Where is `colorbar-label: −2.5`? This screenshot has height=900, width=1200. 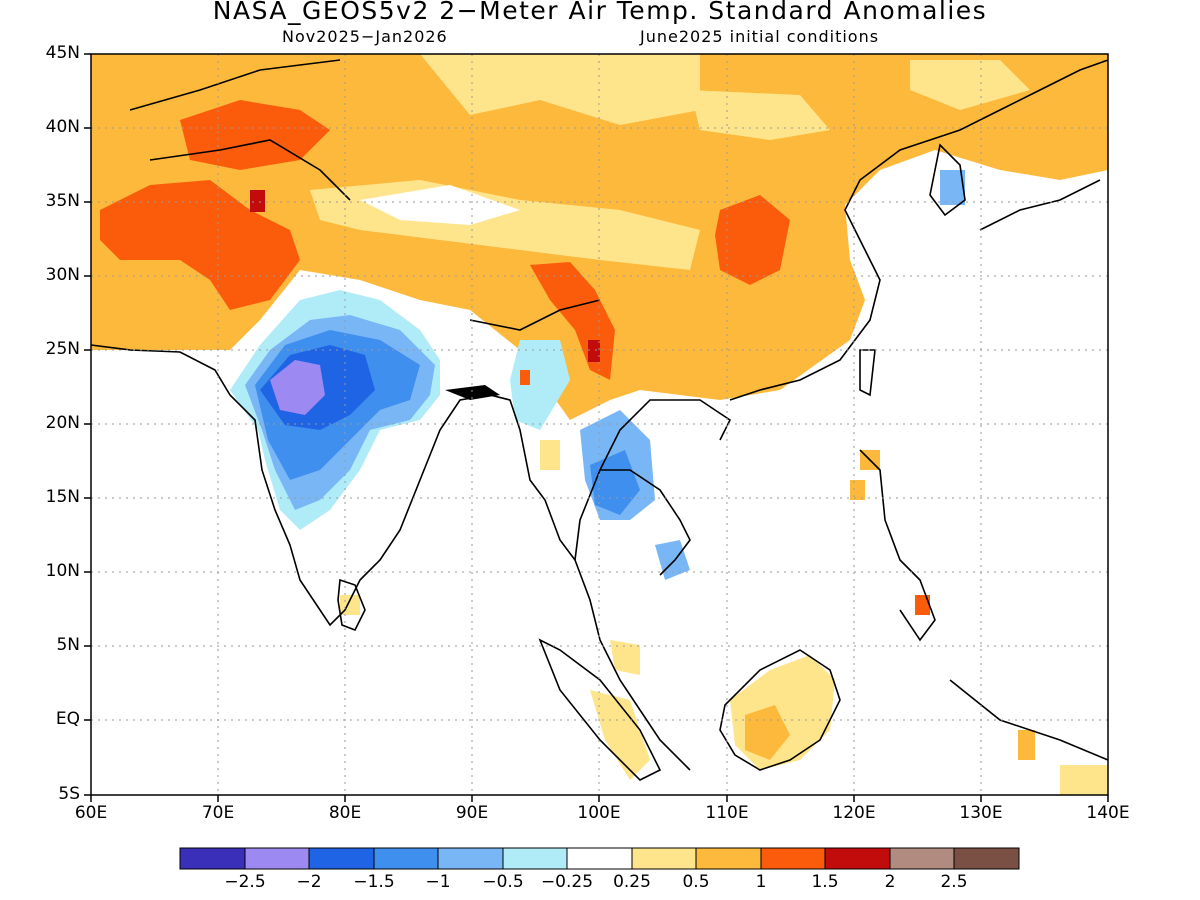 colorbar-label: −2.5 is located at coordinates (245, 882).